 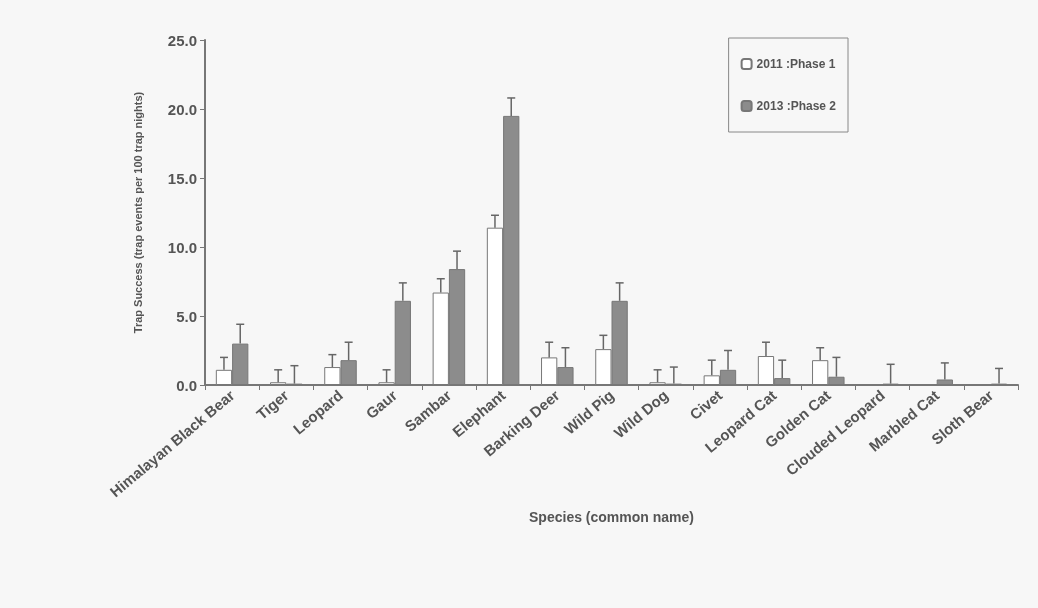 What do you see at coordinates (186, 316) in the screenshot?
I see `y-tick-label: 5.0` at bounding box center [186, 316].